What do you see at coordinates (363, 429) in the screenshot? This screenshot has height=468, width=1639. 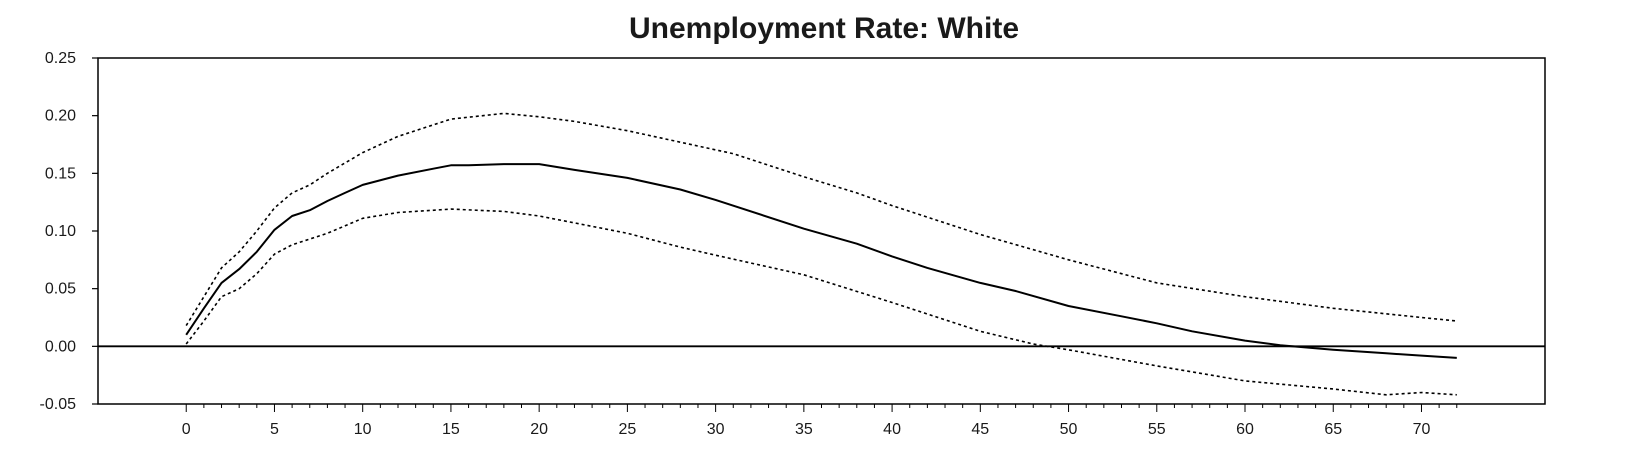 I see `x-tick-label: 10` at bounding box center [363, 429].